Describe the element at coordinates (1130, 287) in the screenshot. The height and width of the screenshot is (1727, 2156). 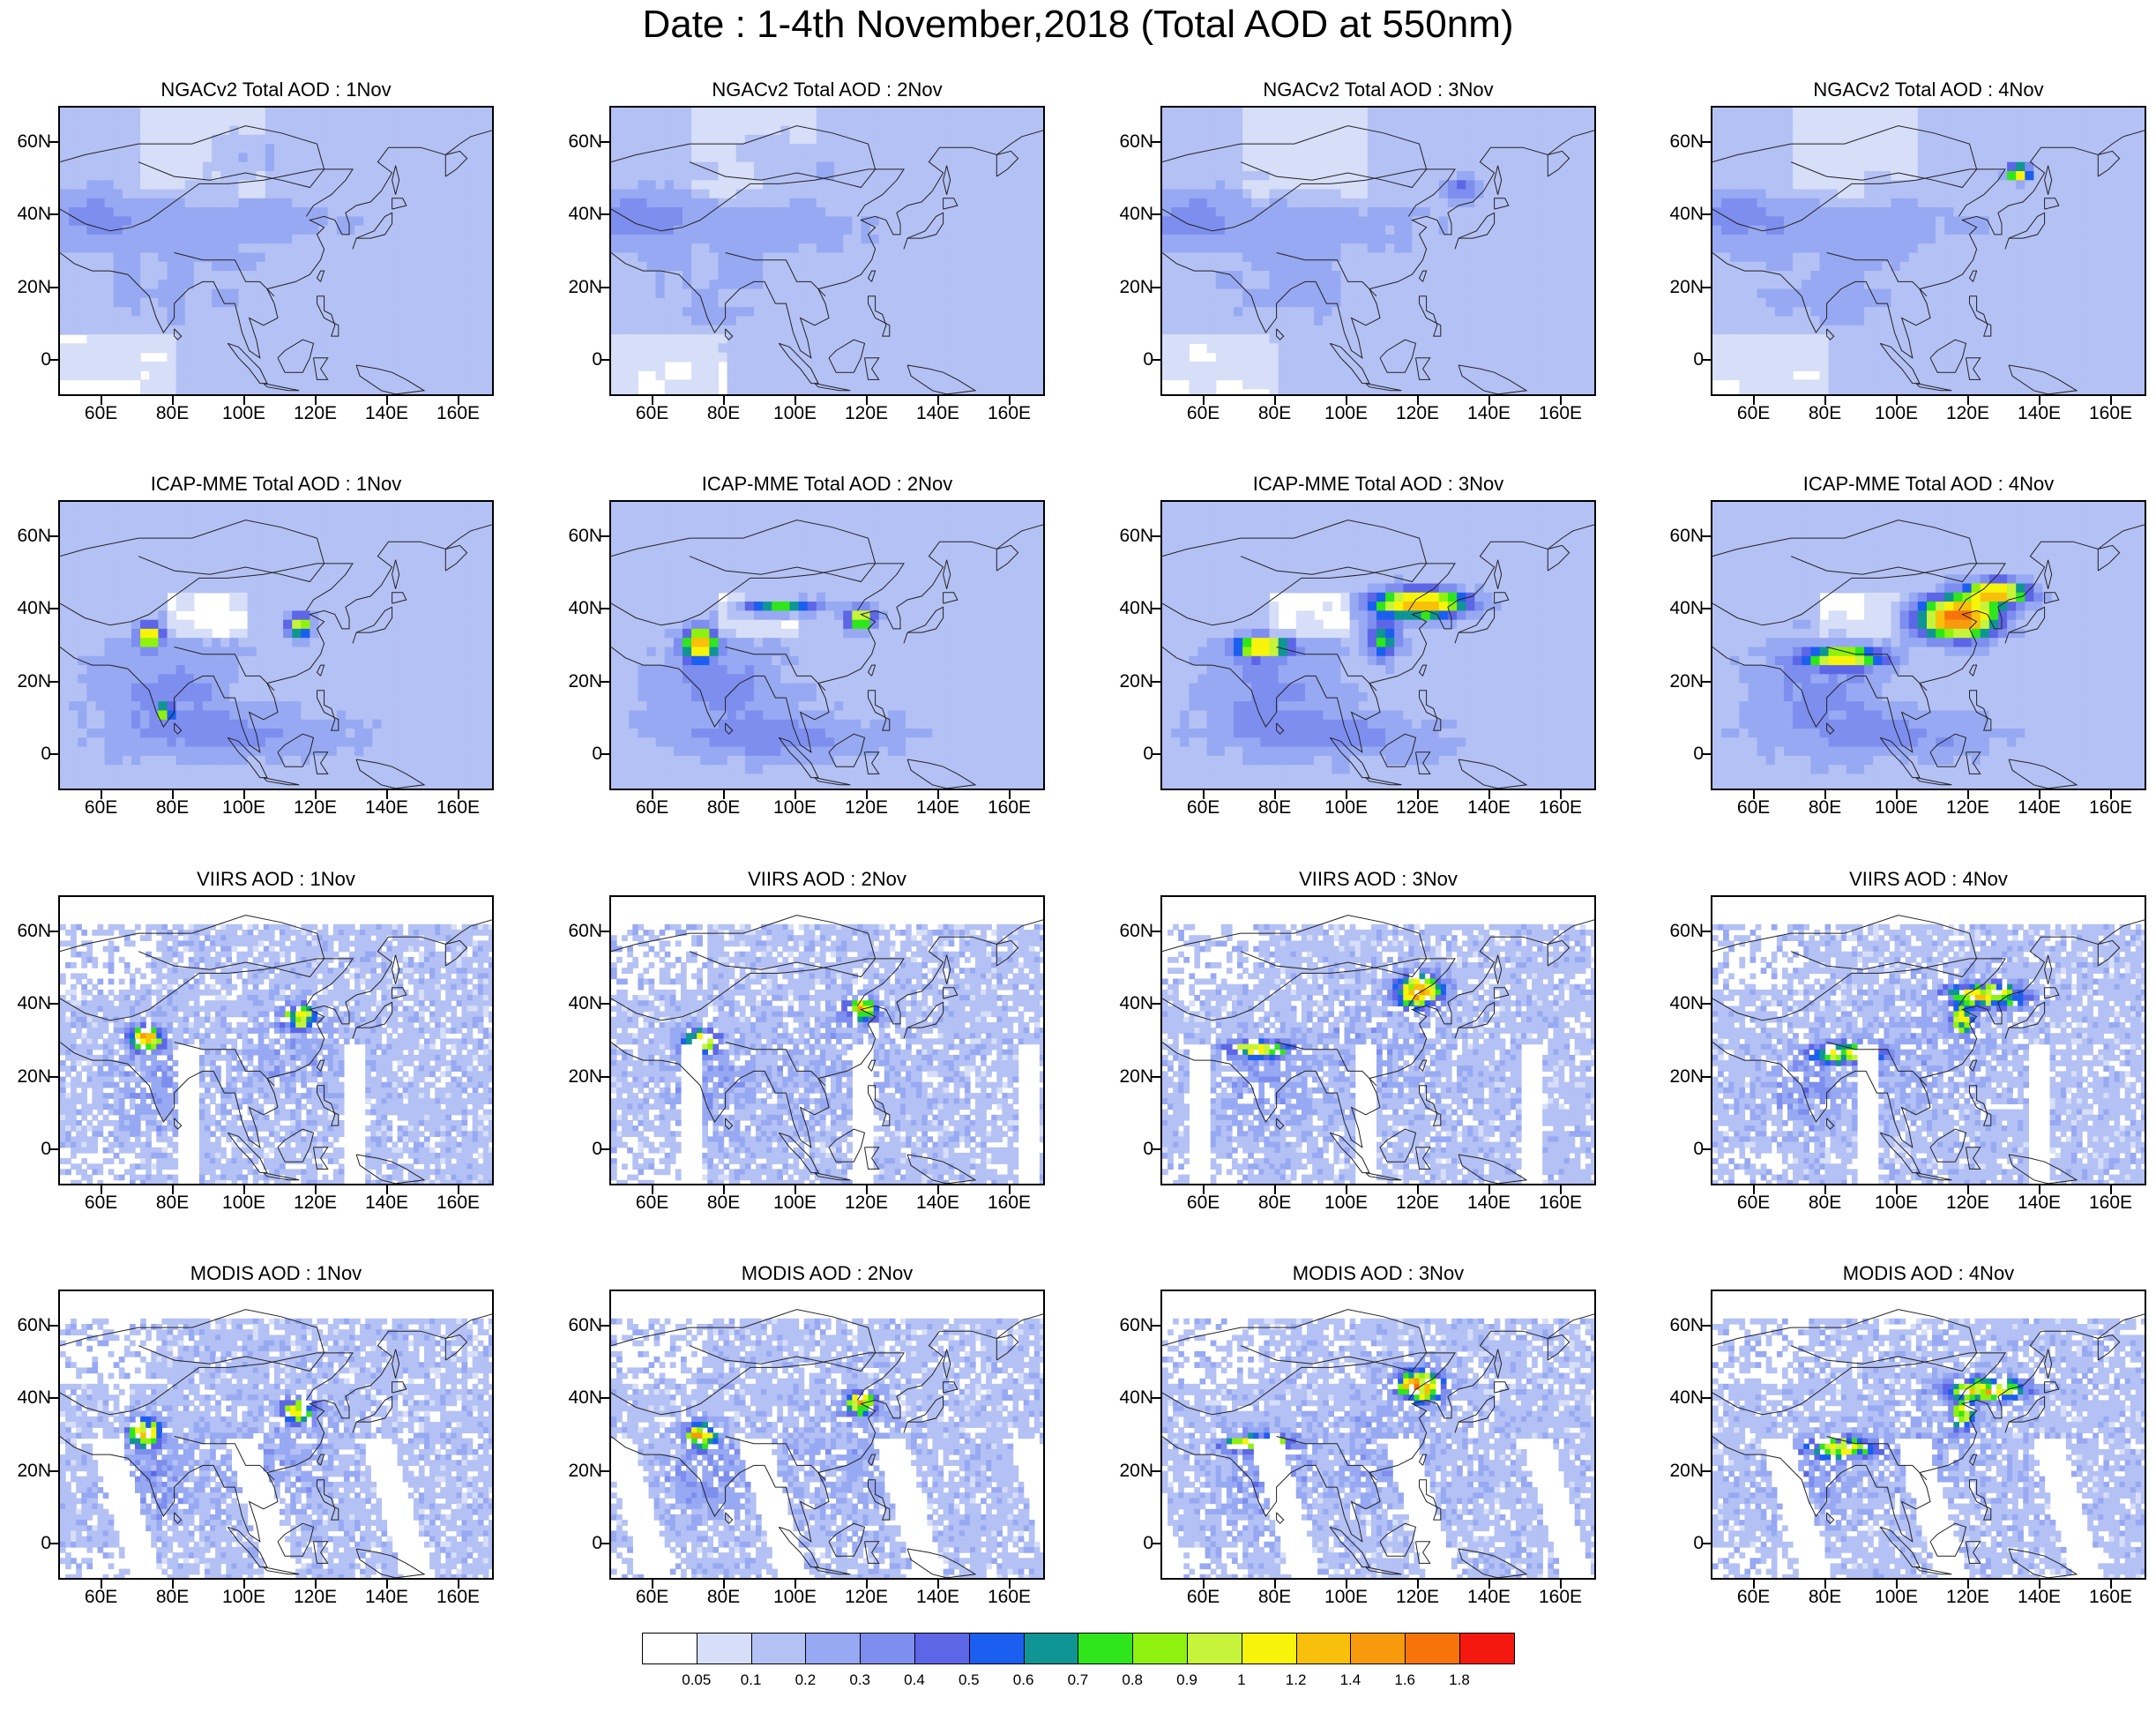
I see `y-tick-label: 20N` at that location.